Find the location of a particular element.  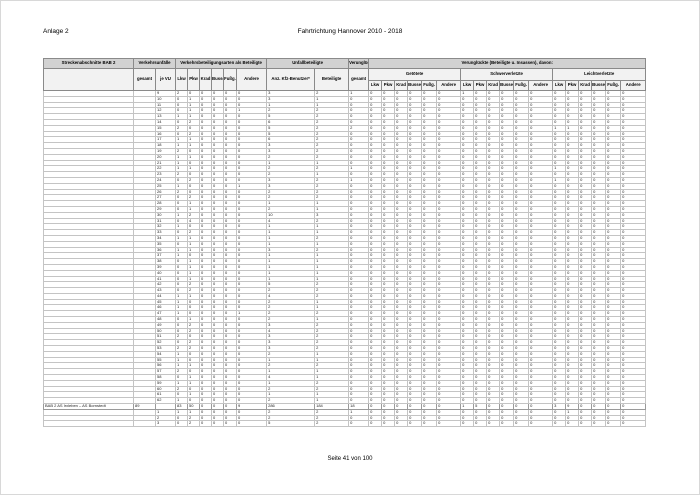

table-row: 27 0 2 0 0 0 0 2 2 0 0 0 0 0 0 0 0 0 0 0 0 0 0 0 0 0 0 0 is located at coordinates (345, 198).